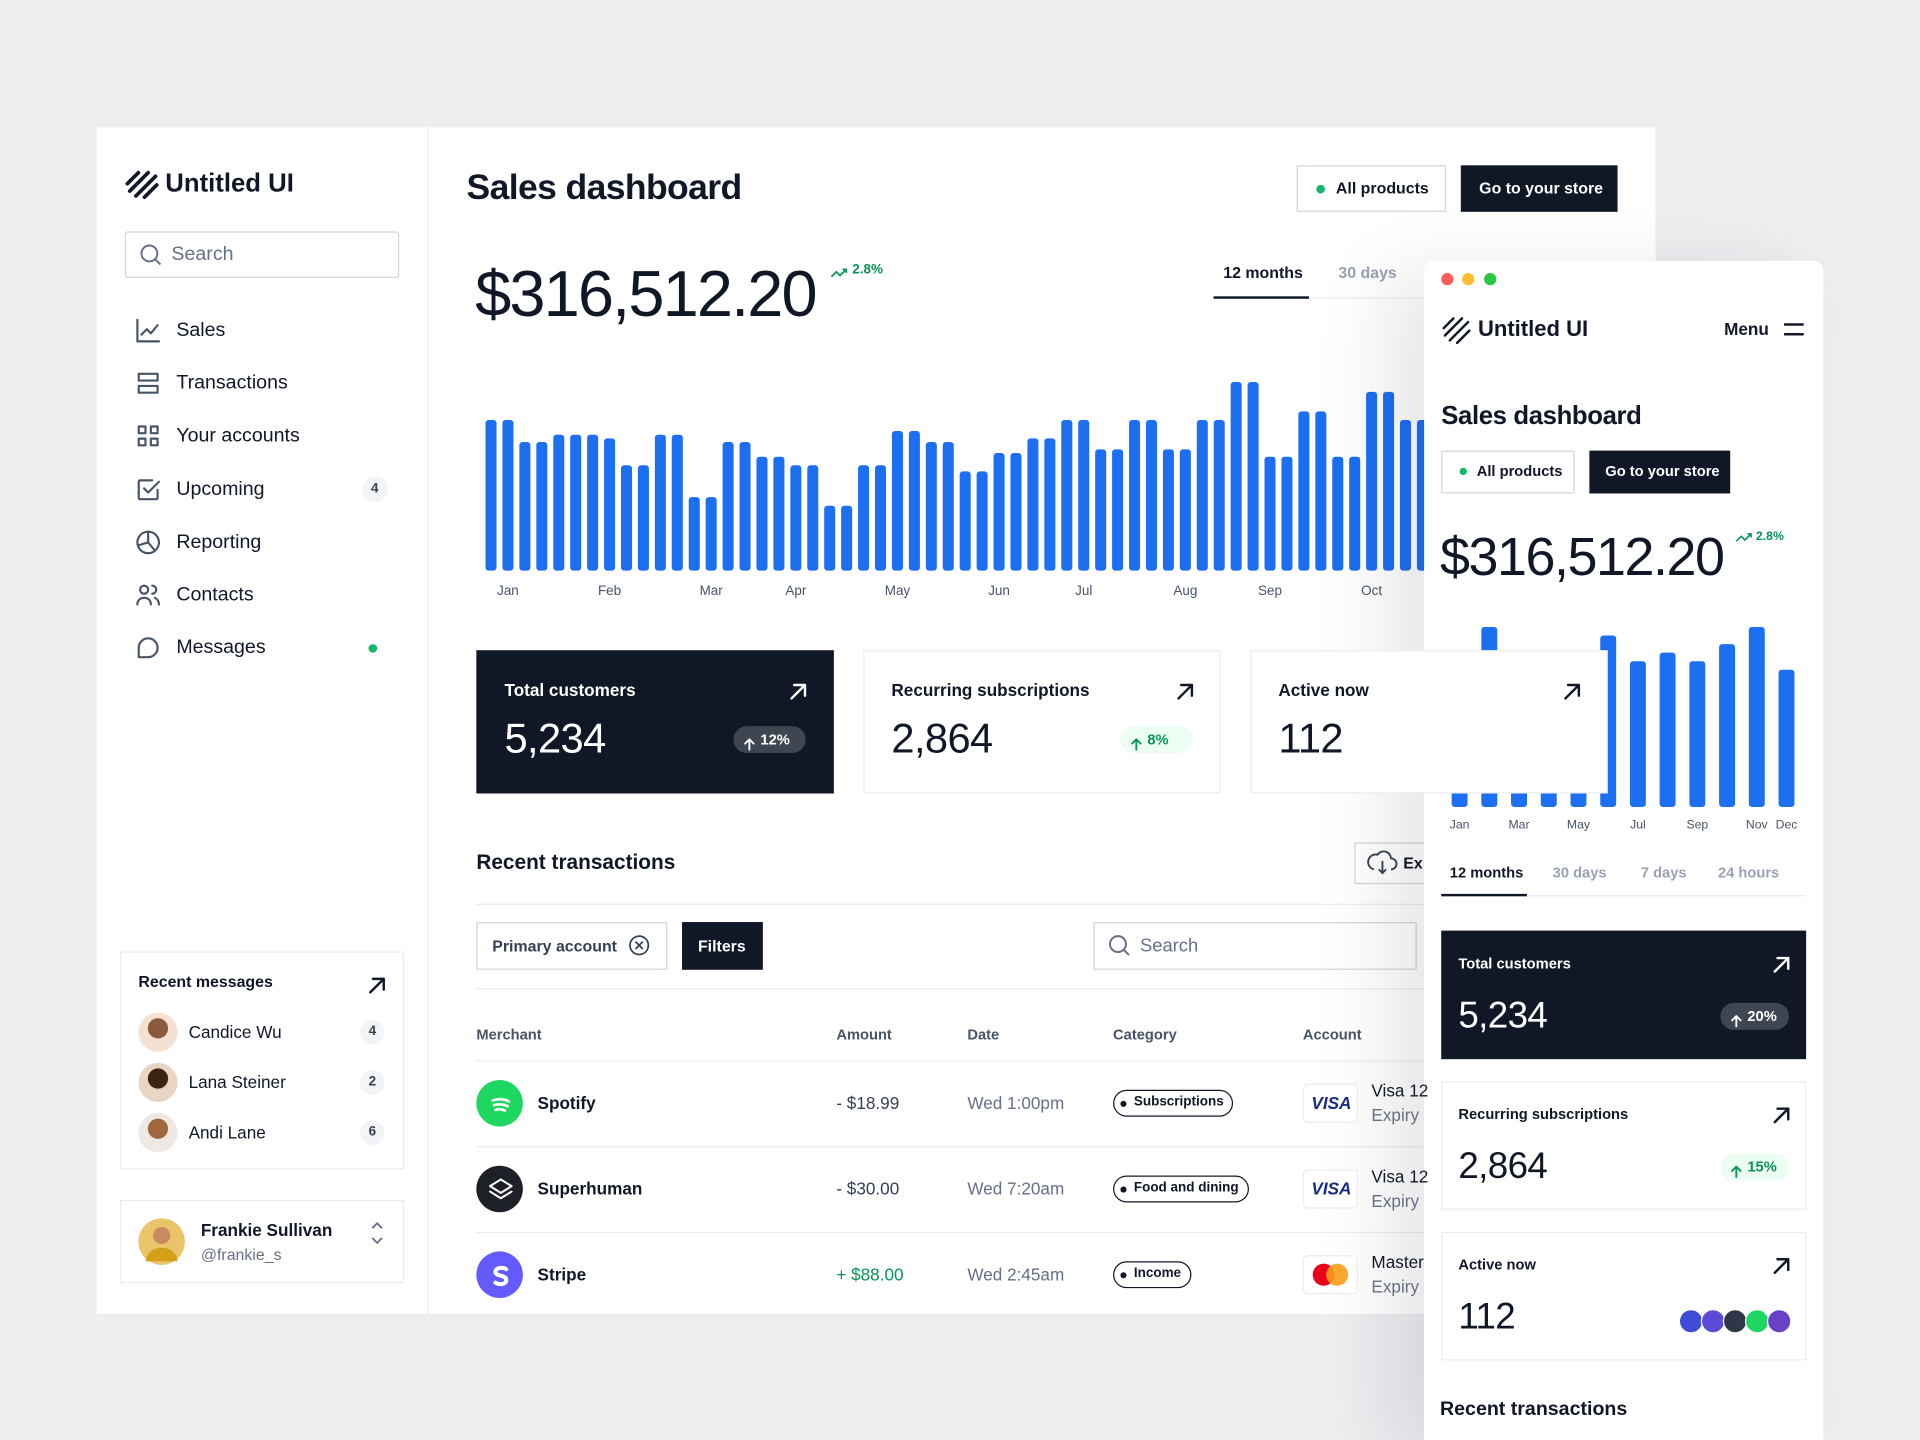  I want to click on spotify-waves-path, so click(501, 1105).